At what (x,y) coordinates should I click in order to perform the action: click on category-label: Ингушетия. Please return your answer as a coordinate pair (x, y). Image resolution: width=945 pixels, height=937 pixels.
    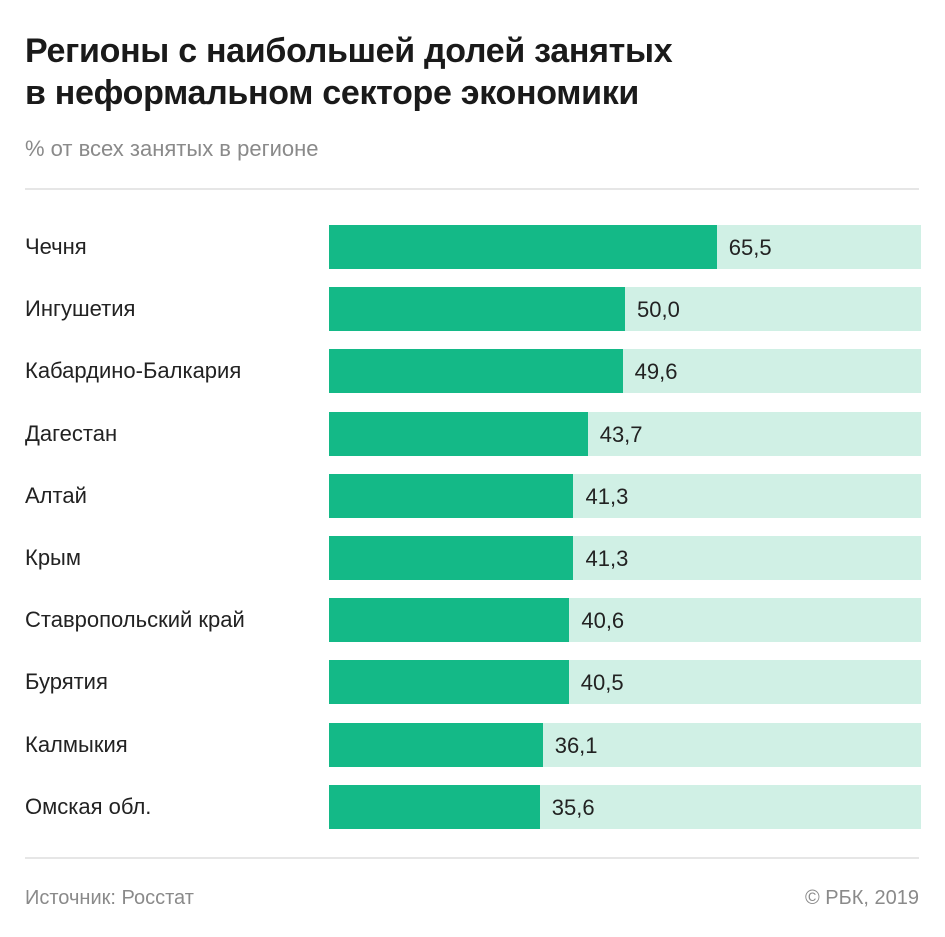
    Looking at the image, I should click on (80, 309).